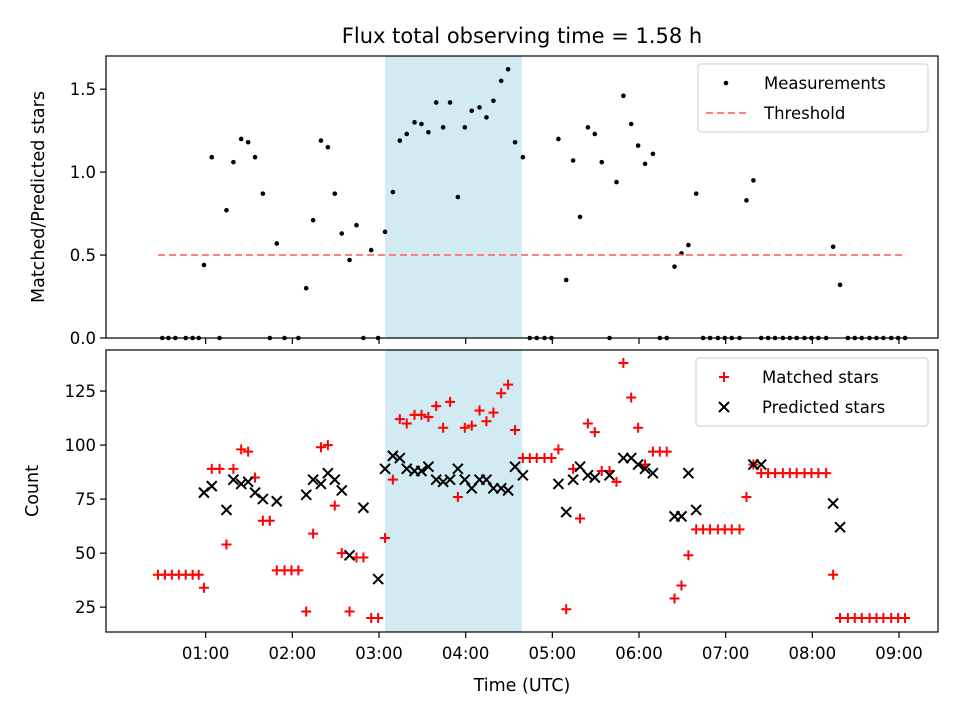 This screenshot has width=960, height=720. Describe the element at coordinates (820, 377) in the screenshot. I see `legend-label: Matched stars` at that location.